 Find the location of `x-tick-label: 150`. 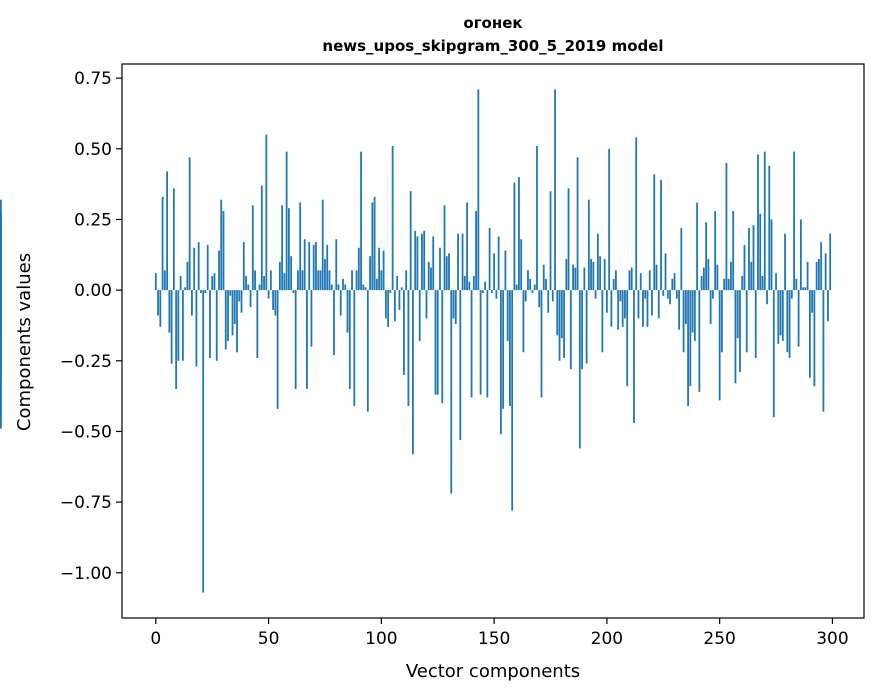

x-tick-label: 150 is located at coordinates (494, 639).